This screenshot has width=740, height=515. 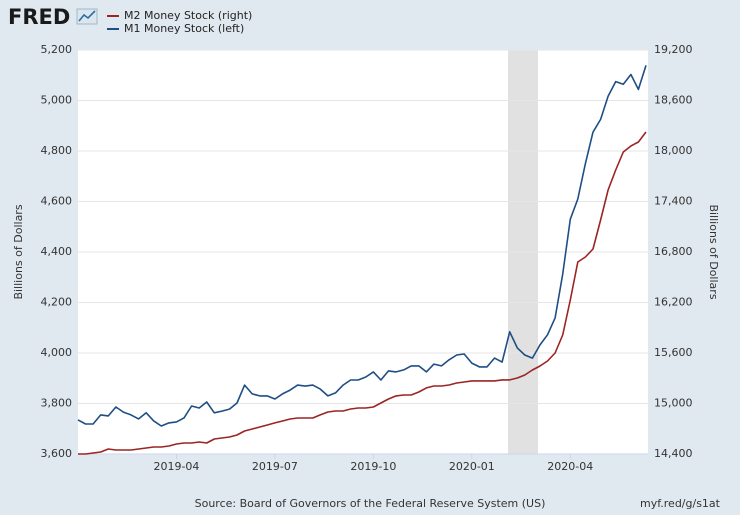 I want to click on brand-logo: FRED, so click(x=39, y=17).